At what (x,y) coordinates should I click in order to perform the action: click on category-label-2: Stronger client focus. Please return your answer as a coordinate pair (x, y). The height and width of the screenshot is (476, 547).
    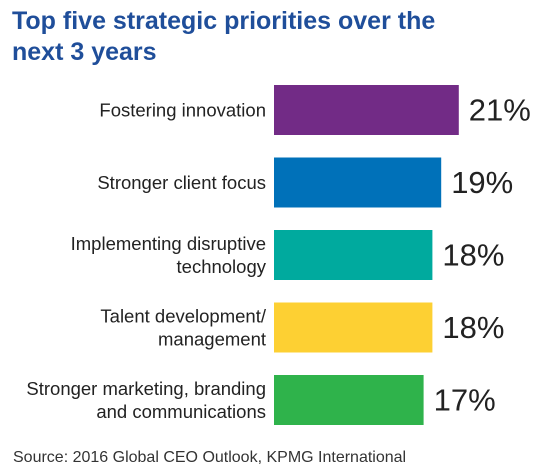
    Looking at the image, I should click on (181, 182).